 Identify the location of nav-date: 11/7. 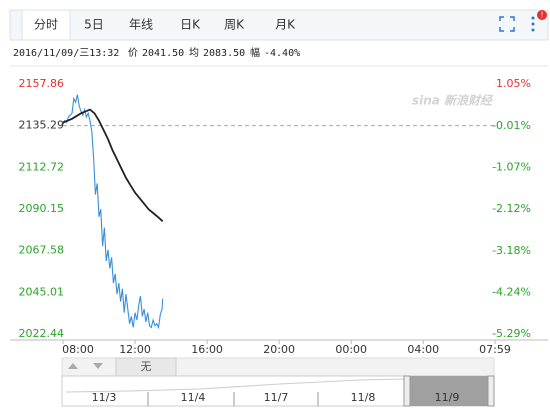
(276, 397).